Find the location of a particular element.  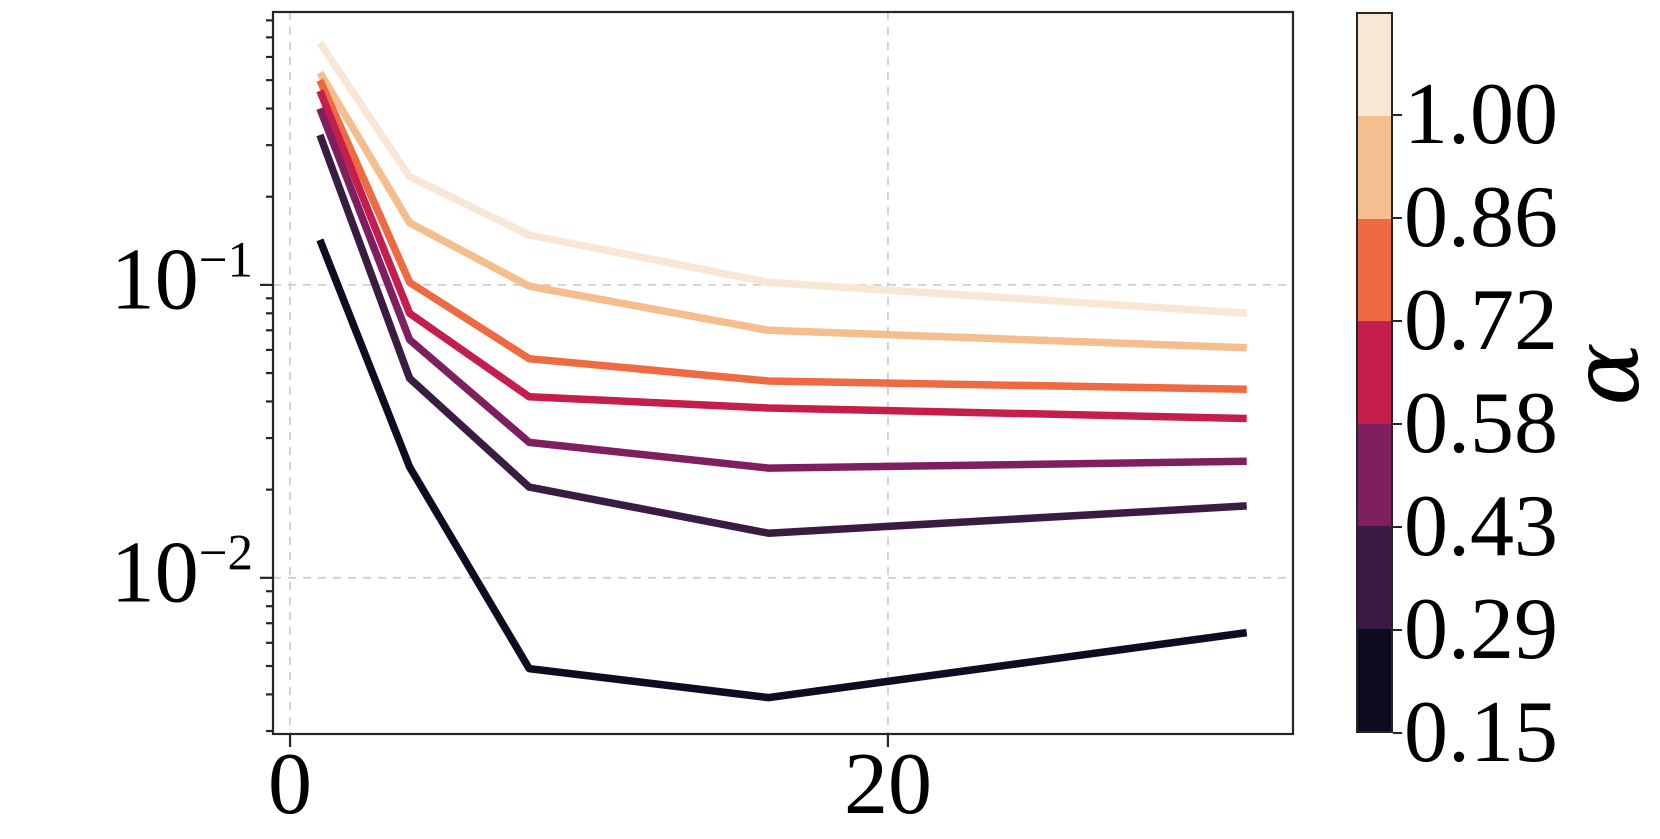

colorbar-segment-0.72 is located at coordinates (1374, 270).